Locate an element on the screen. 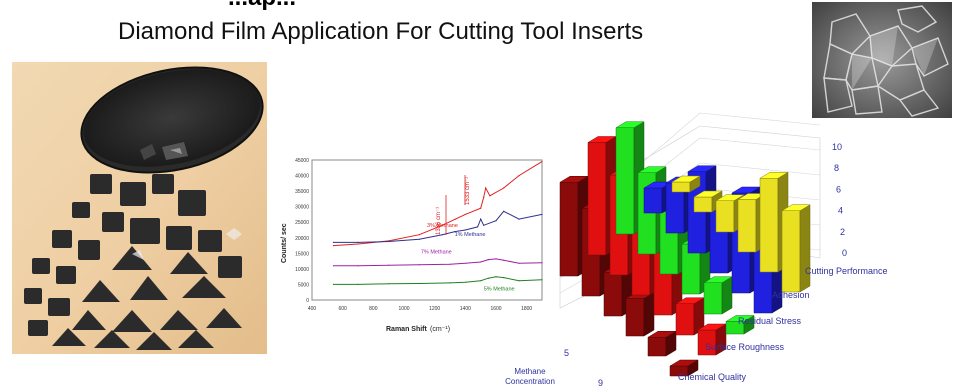  raman-y-tick-3: 15000 is located at coordinates (302, 254).